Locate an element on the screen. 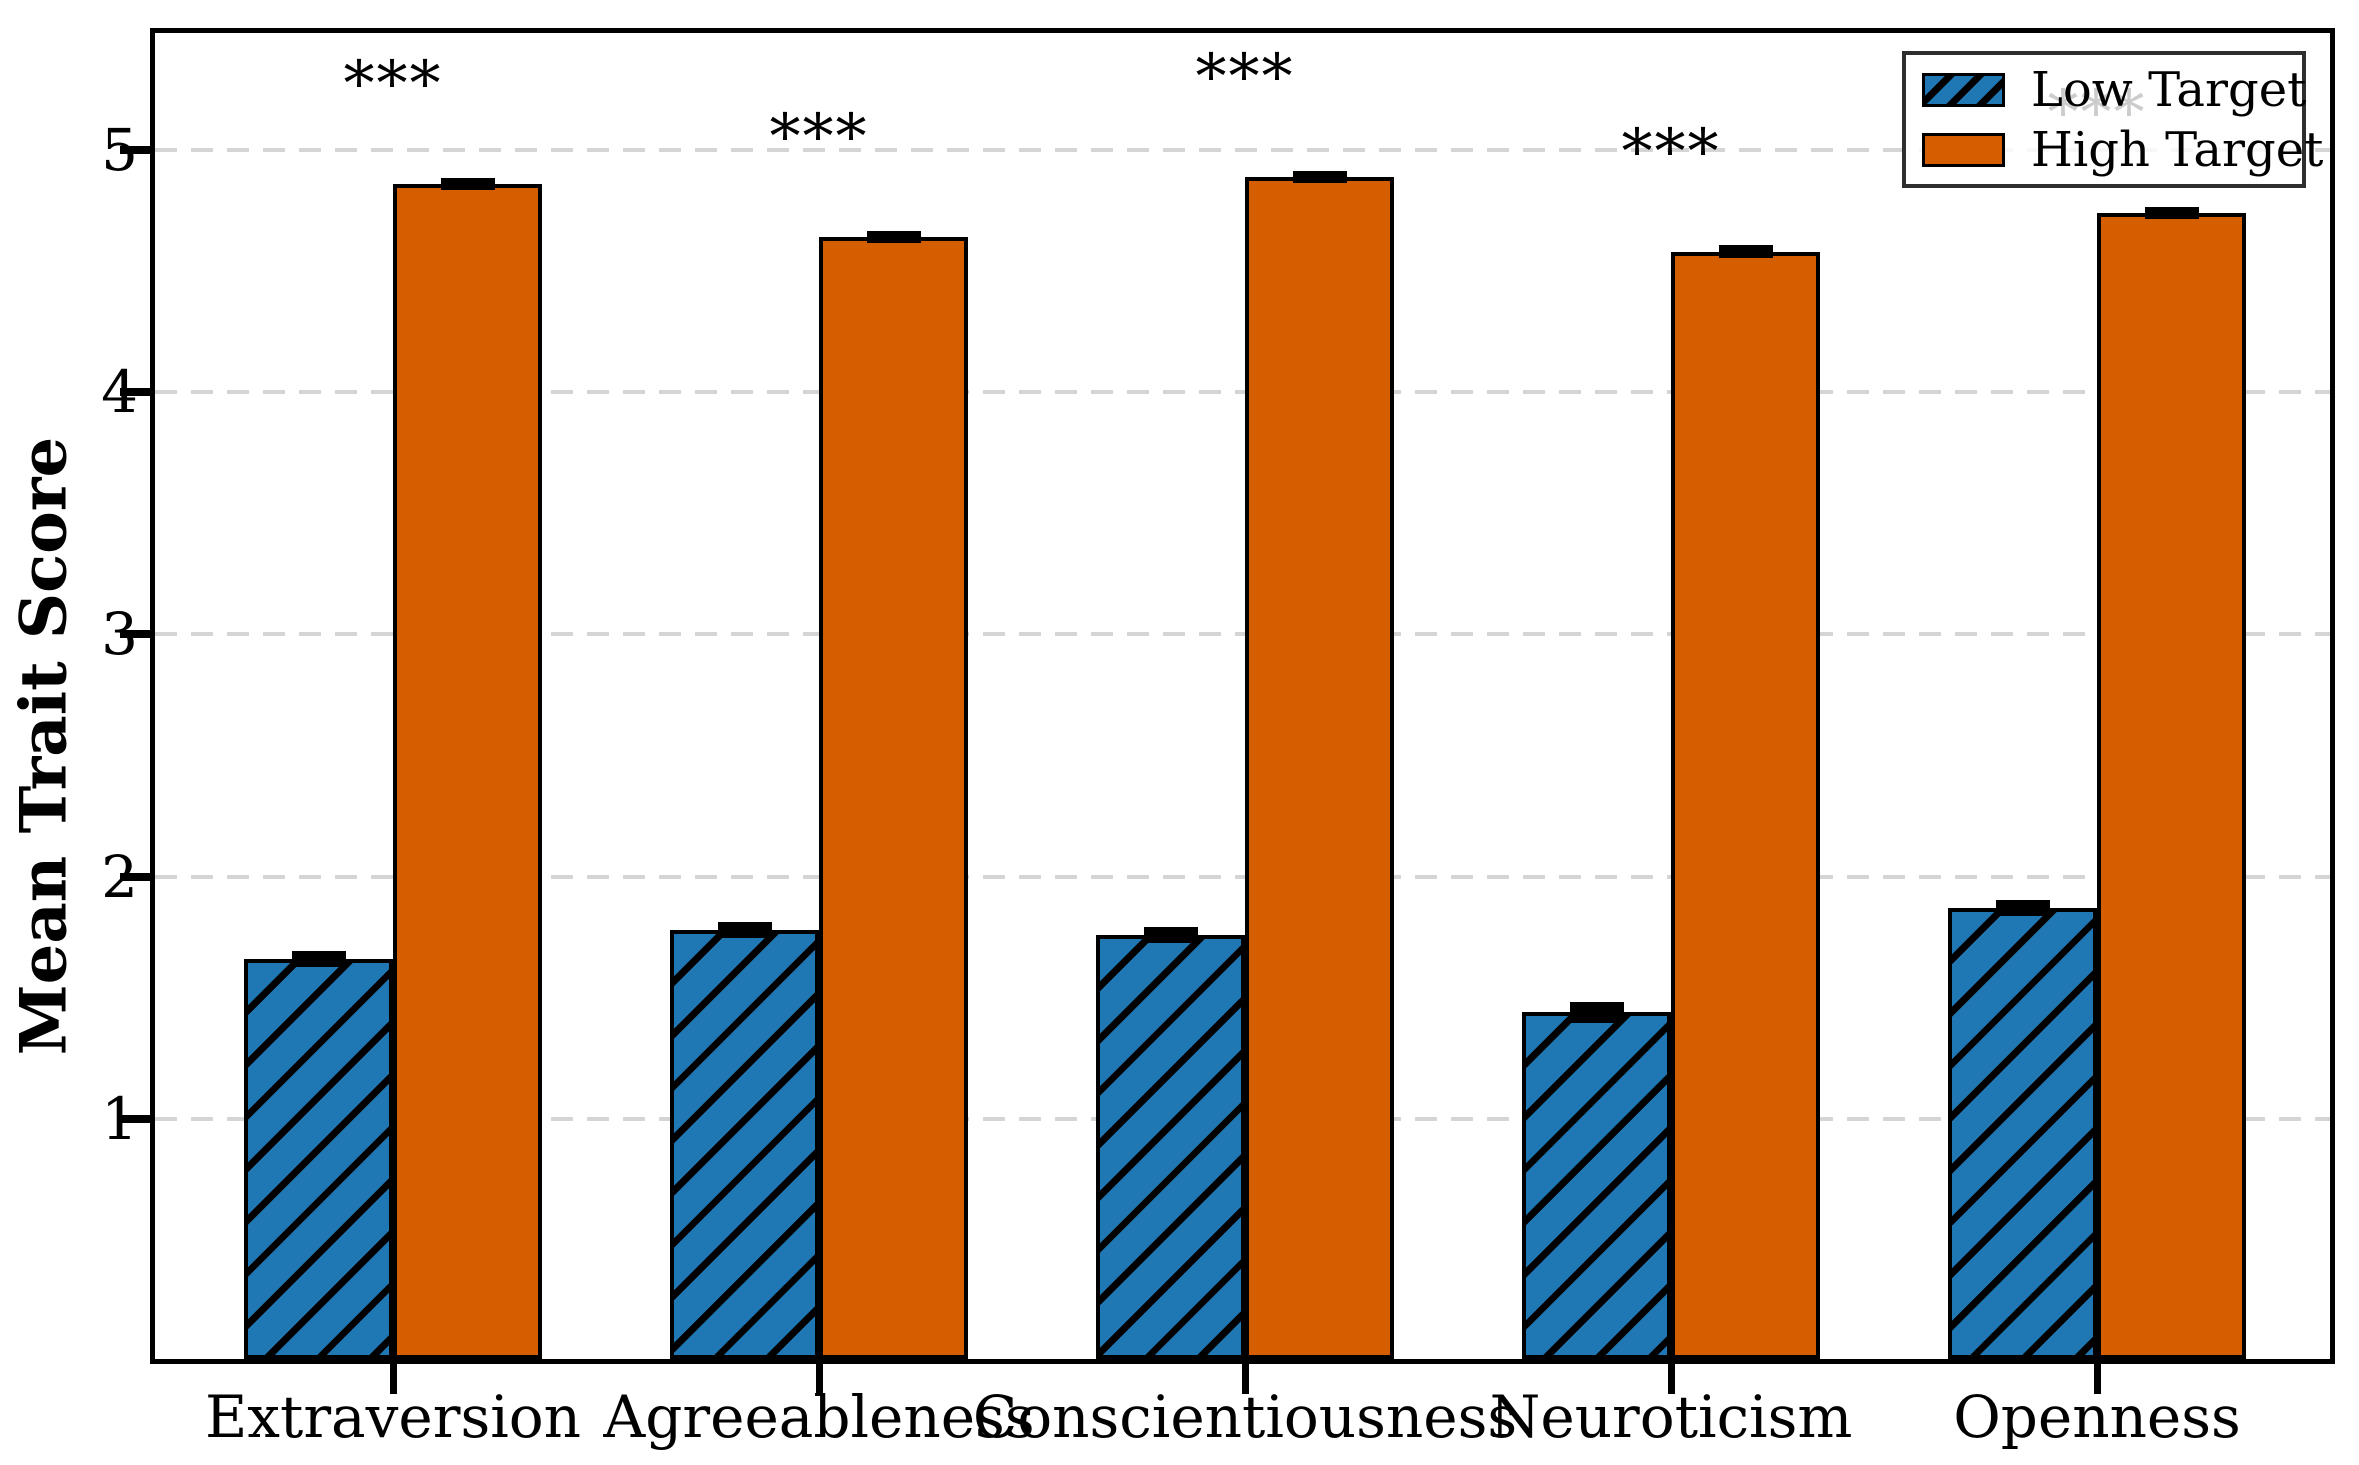 Image resolution: width=2359 pixels, height=1465 pixels. y-axis-title: Mean Trait Score is located at coordinates (44, 746).